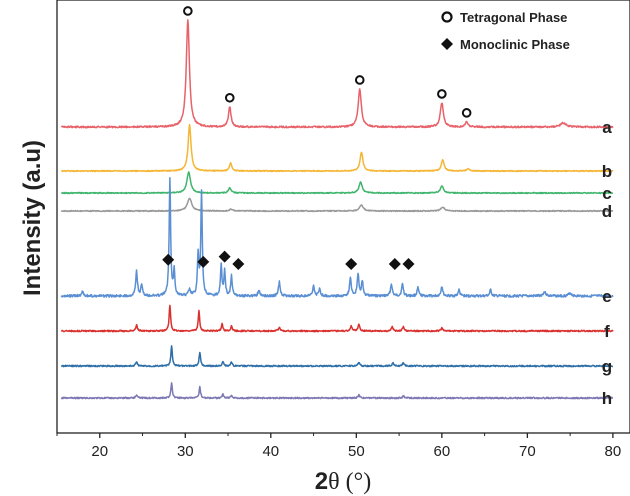 The image size is (630, 496). What do you see at coordinates (505, 31) in the screenshot?
I see `legend: Tetragonal Phase Monoclinic Phase` at bounding box center [505, 31].